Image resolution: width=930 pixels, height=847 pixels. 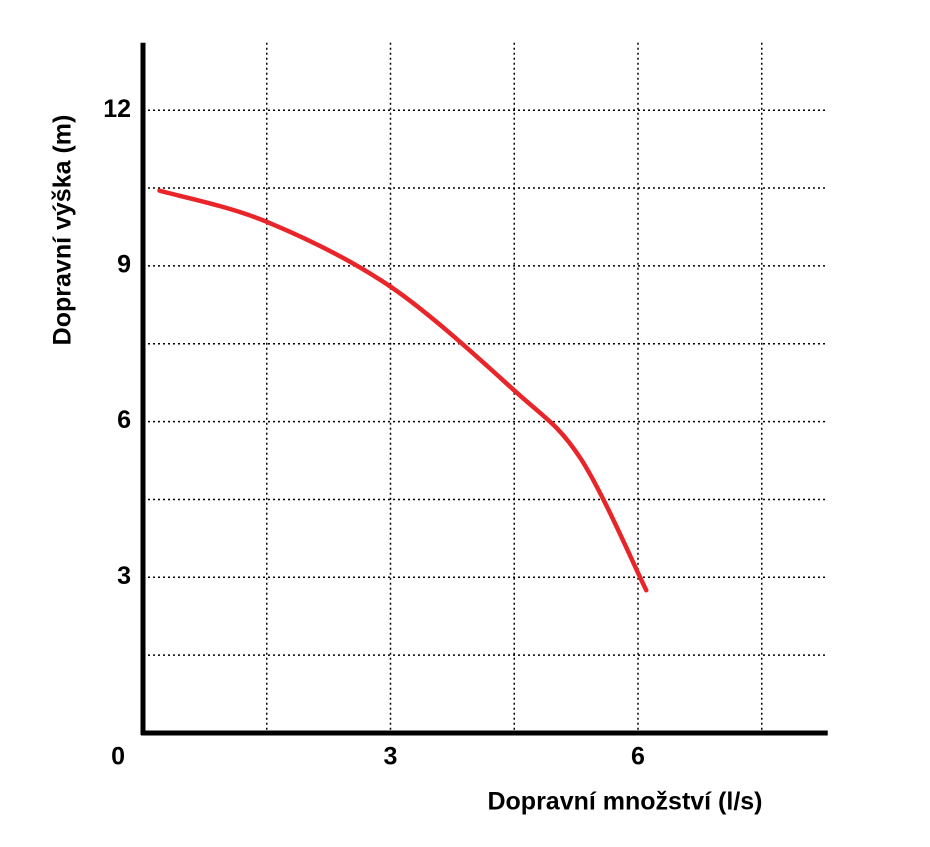 What do you see at coordinates (117, 109) in the screenshot?
I see `y-tick-label: 12` at bounding box center [117, 109].